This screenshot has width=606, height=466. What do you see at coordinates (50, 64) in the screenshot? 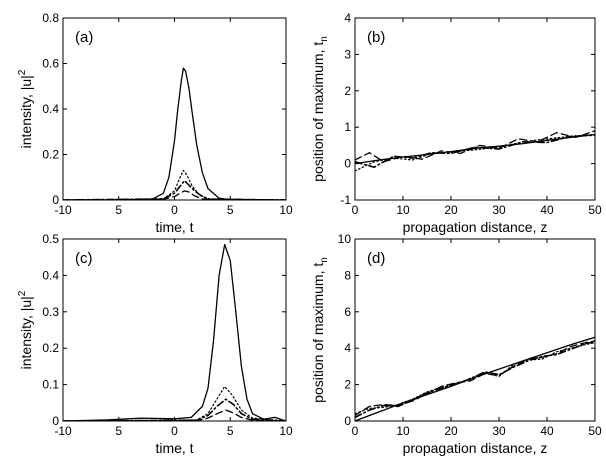
I see `y-tick-label: 0.6` at bounding box center [50, 64].